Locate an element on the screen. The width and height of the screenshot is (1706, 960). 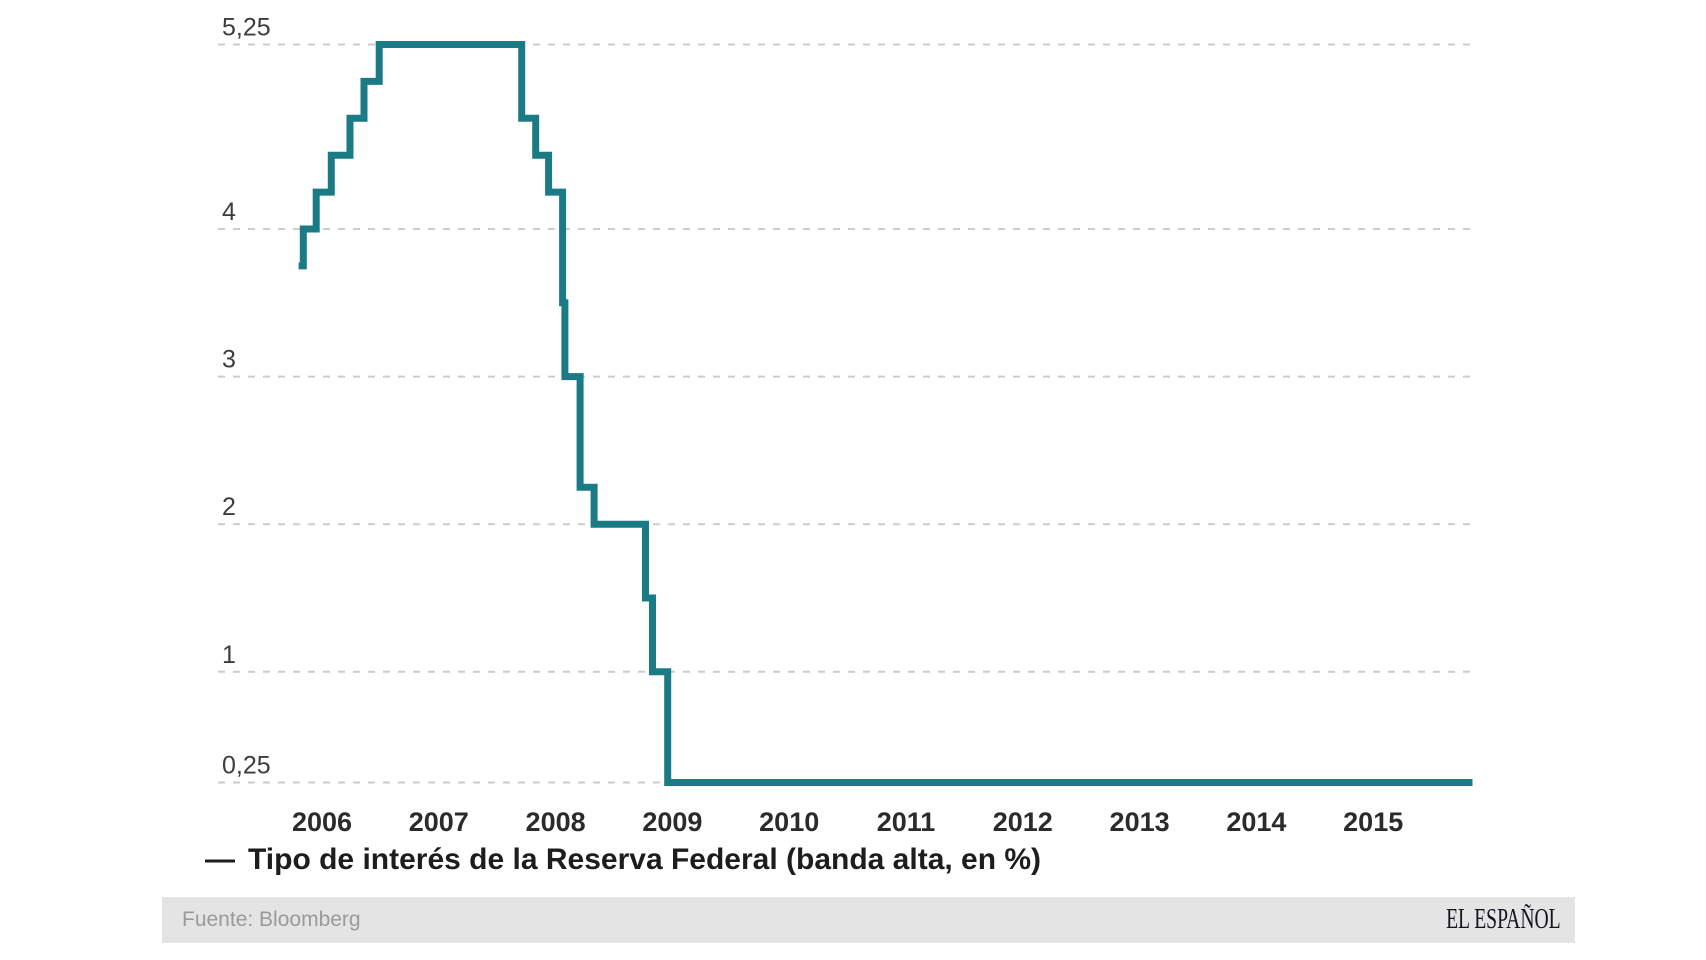
y-axis-tick-label: 5,25 is located at coordinates (246, 28).